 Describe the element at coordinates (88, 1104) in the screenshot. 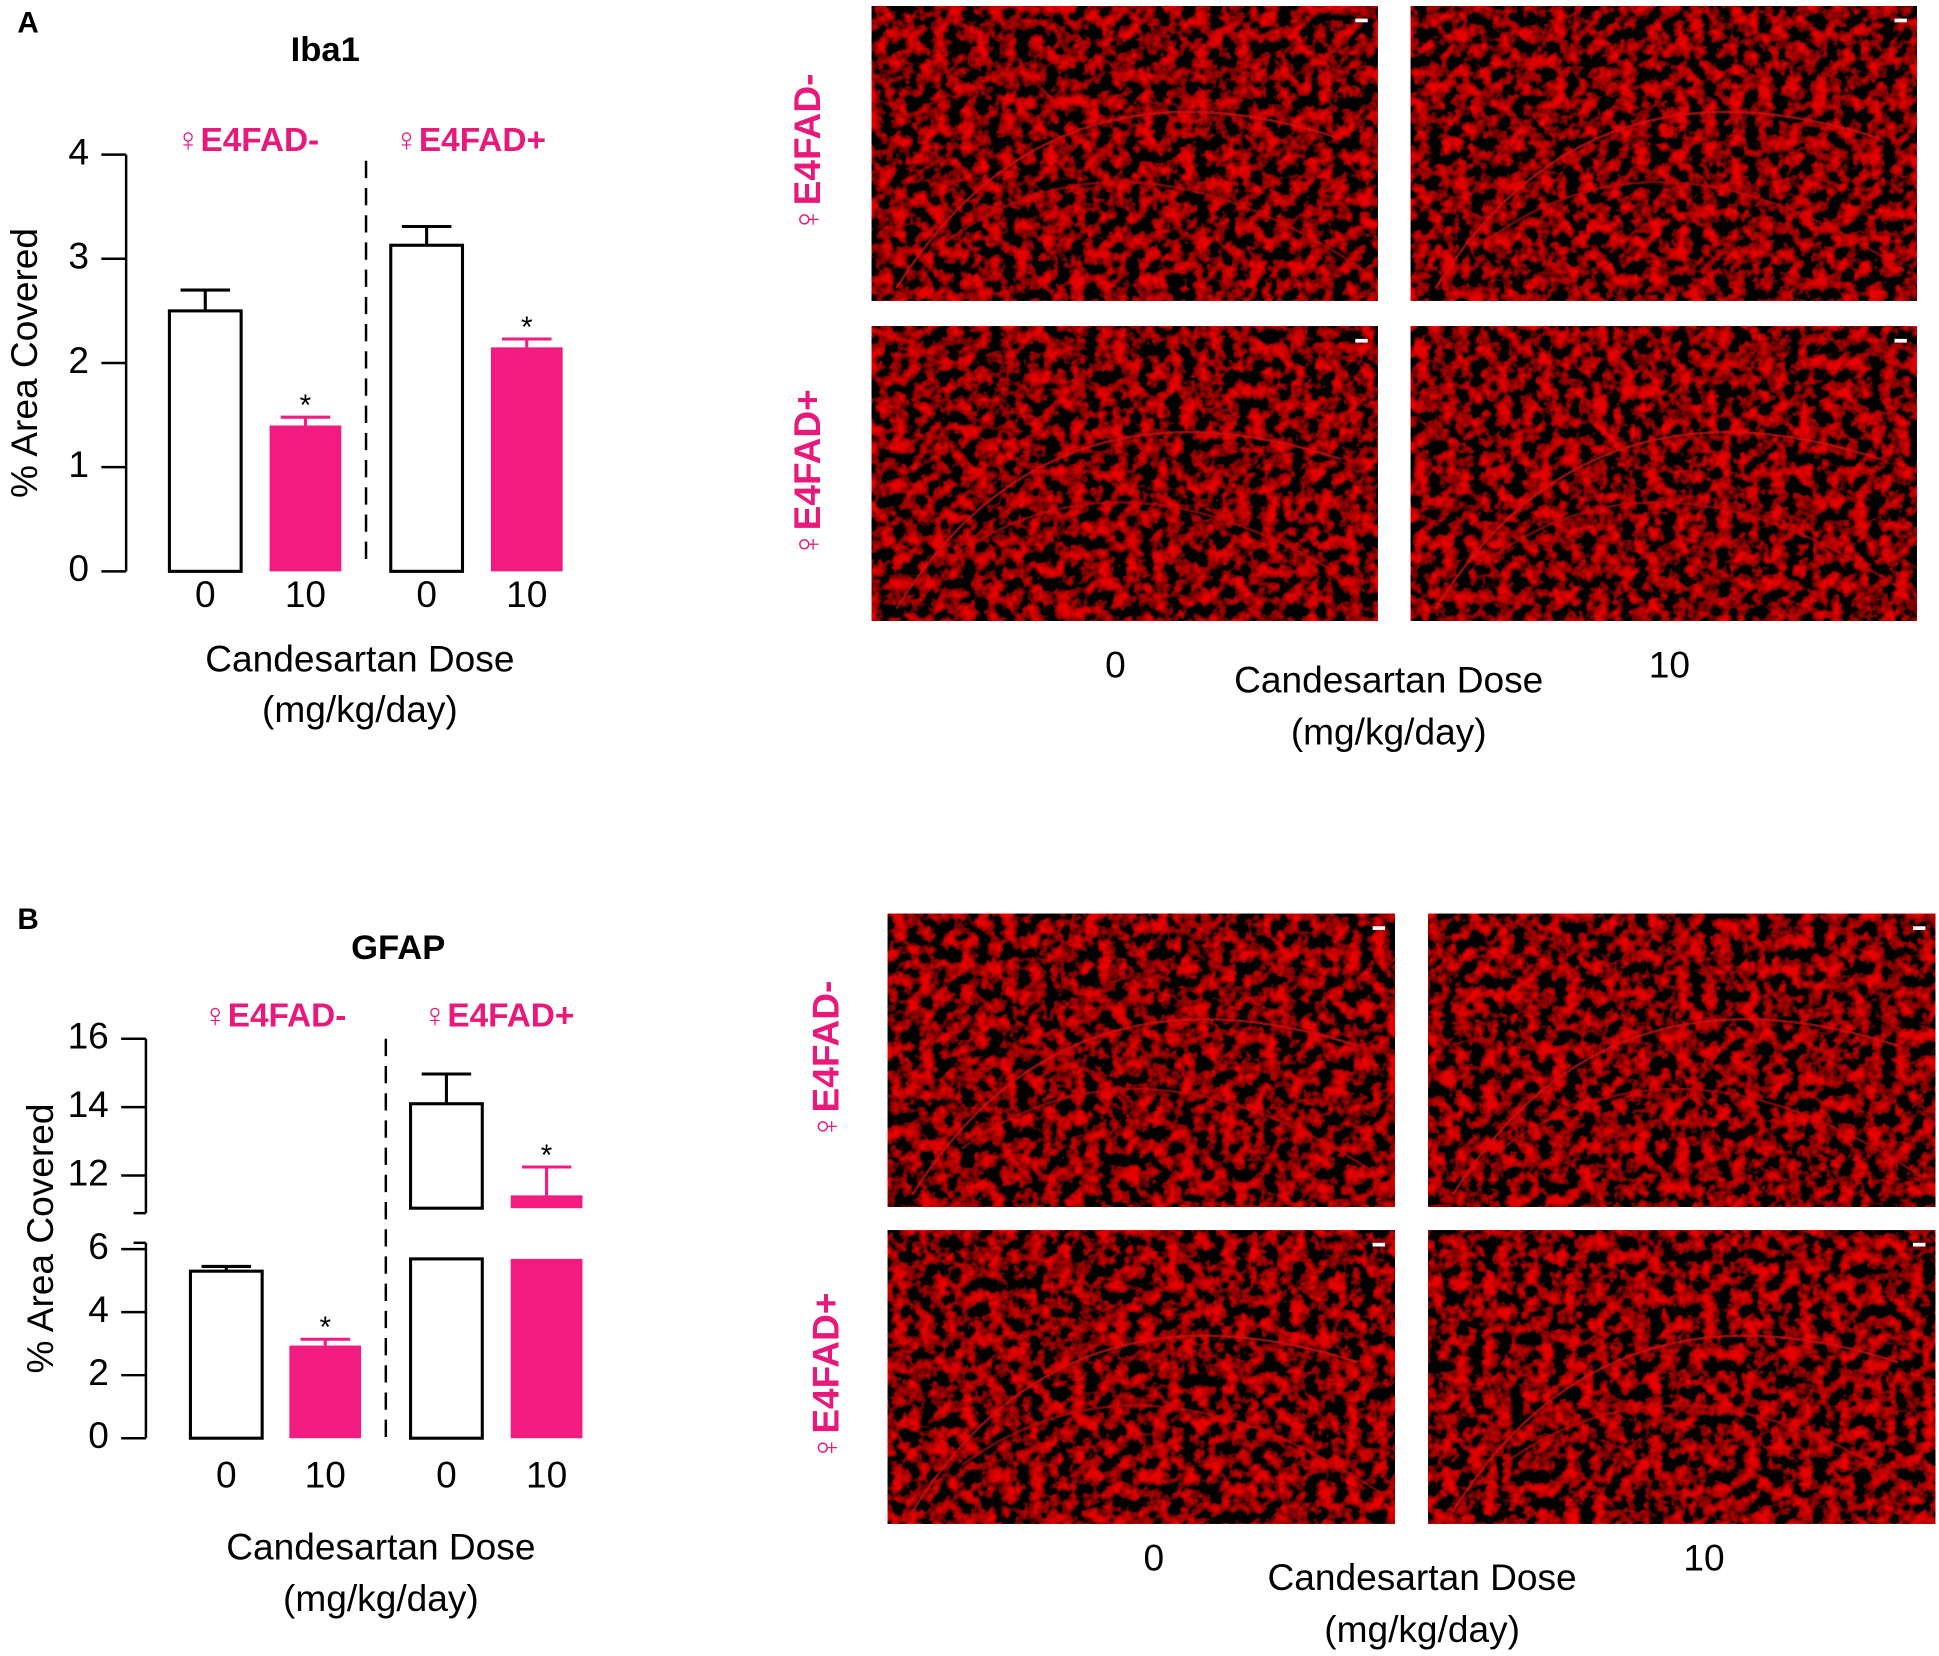

I see `y-tick-label: 14` at that location.